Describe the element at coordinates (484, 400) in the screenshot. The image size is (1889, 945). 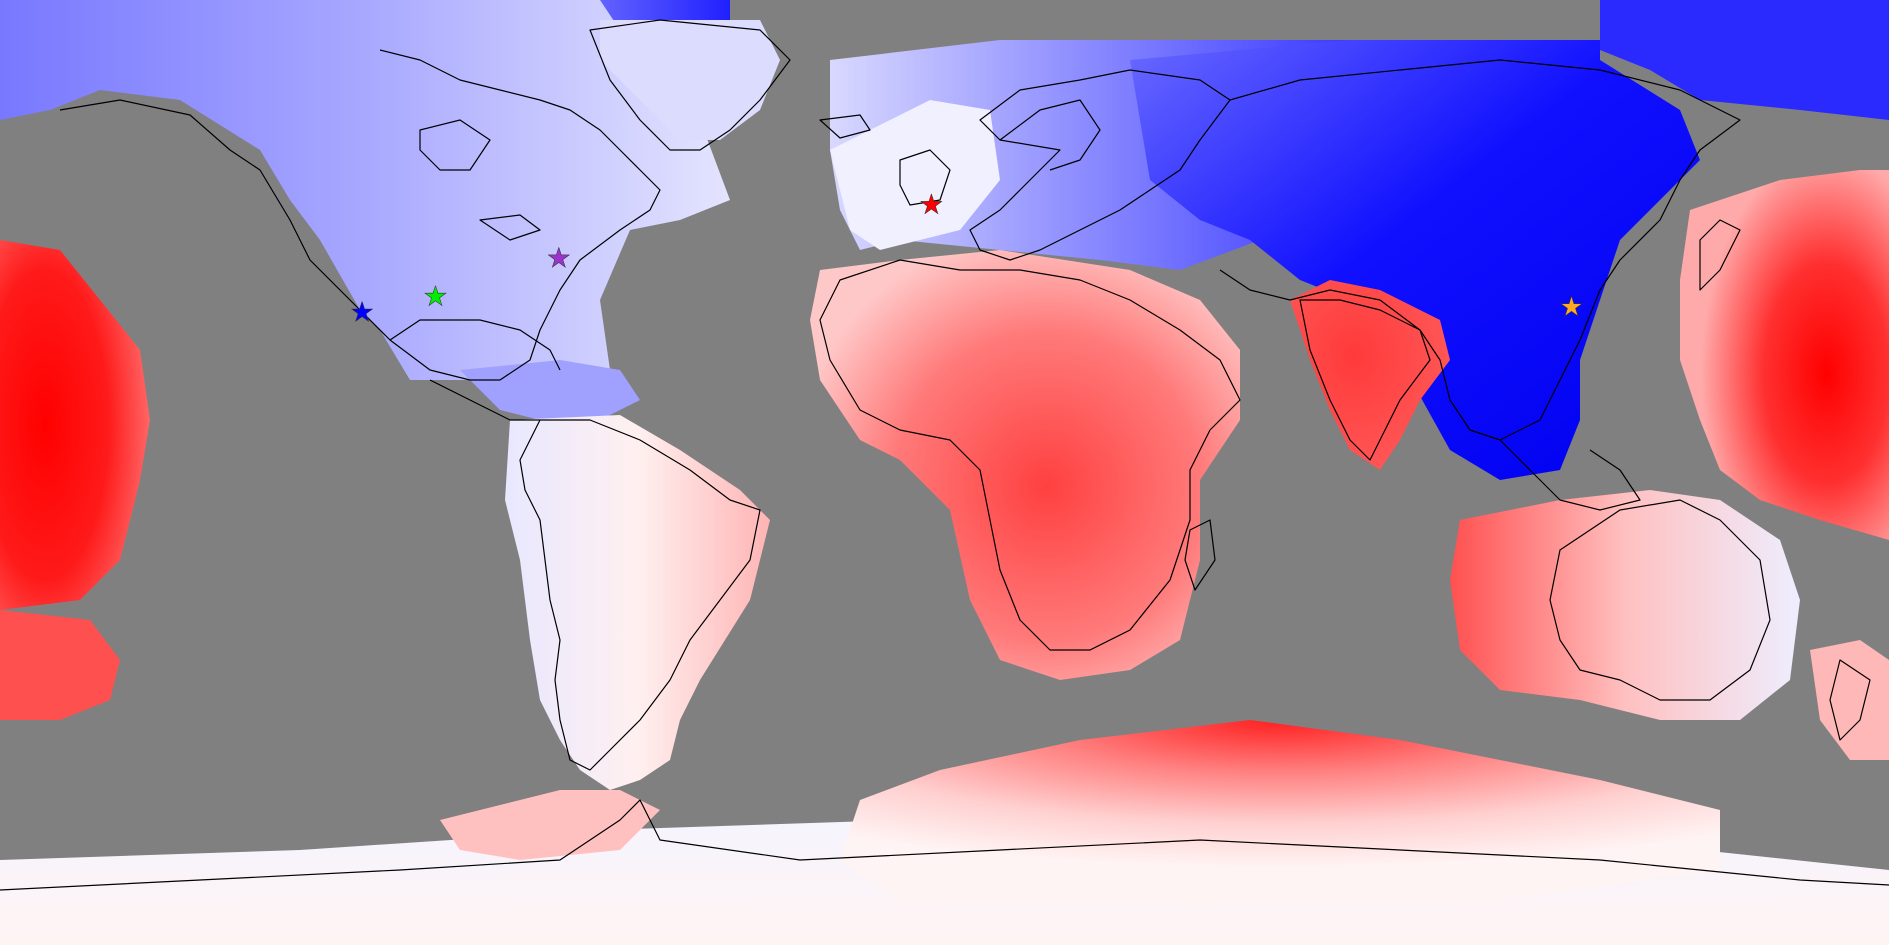
I see `coastline-central-america` at that location.